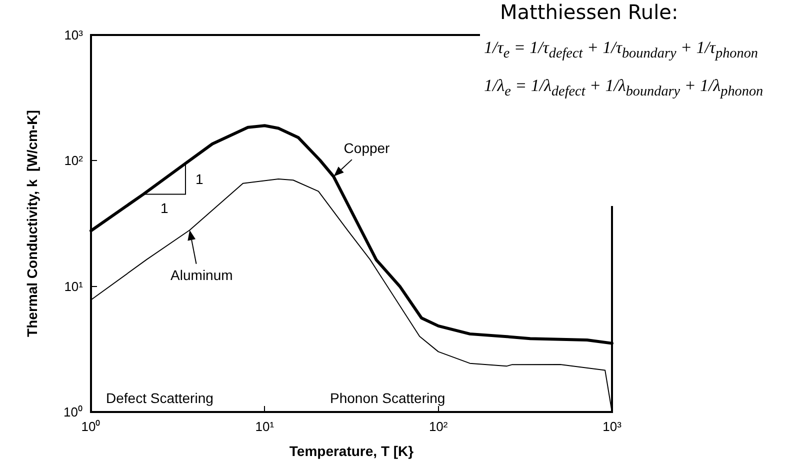 This screenshot has width=804, height=469. What do you see at coordinates (438, 426) in the screenshot?
I see `x-tick-label: 10²` at bounding box center [438, 426].